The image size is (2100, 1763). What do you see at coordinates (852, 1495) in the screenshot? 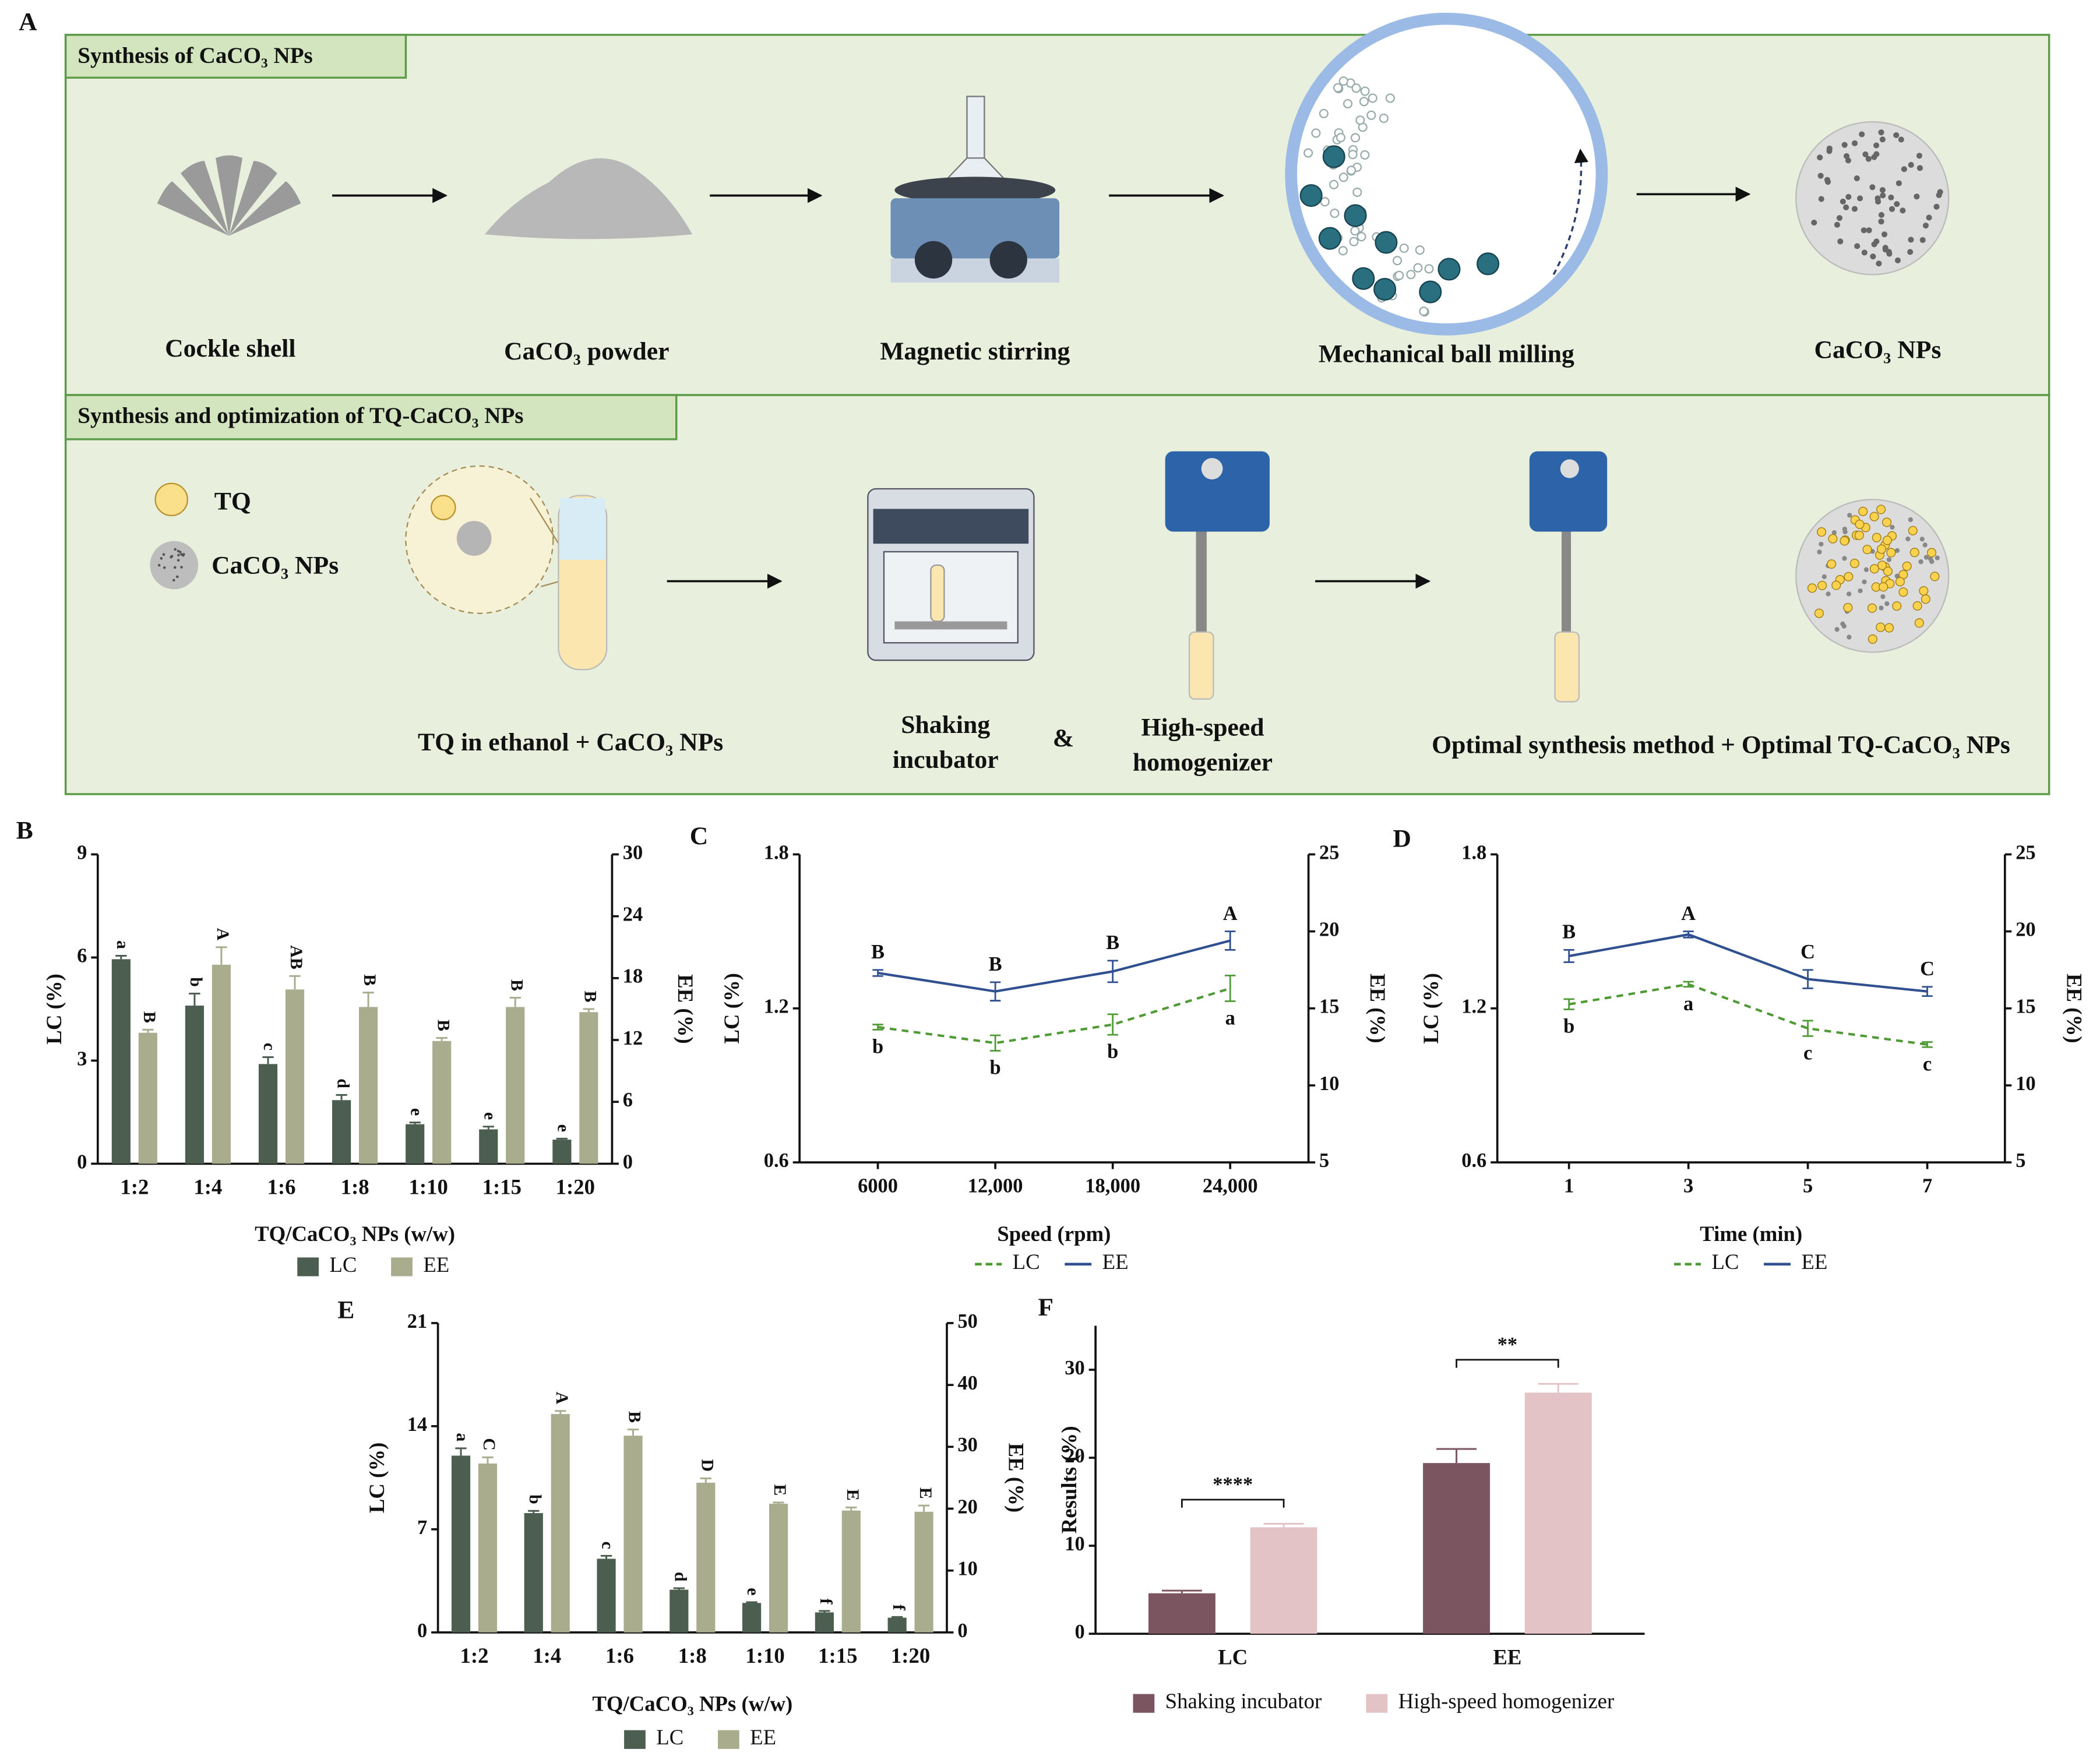
I see `significance-letter: E` at bounding box center [852, 1495].